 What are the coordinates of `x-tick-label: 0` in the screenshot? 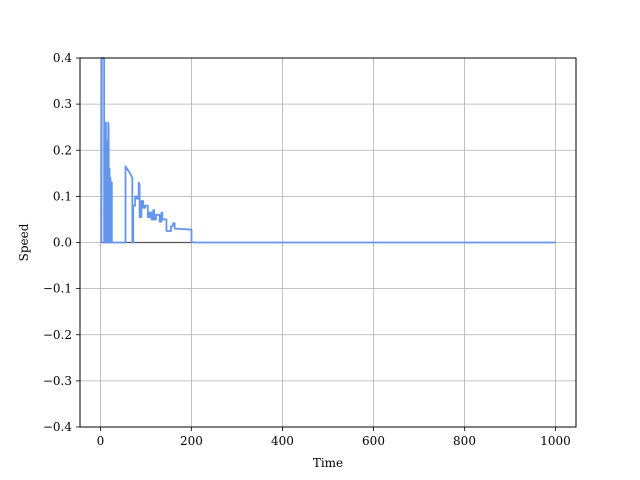 It's located at (101, 441).